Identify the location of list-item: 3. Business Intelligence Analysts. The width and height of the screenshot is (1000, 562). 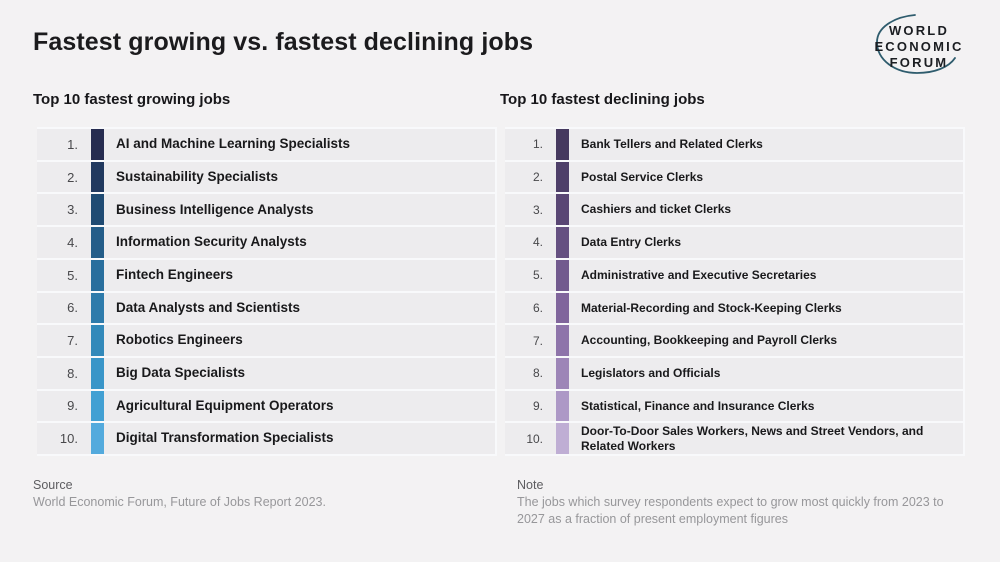
(266, 211).